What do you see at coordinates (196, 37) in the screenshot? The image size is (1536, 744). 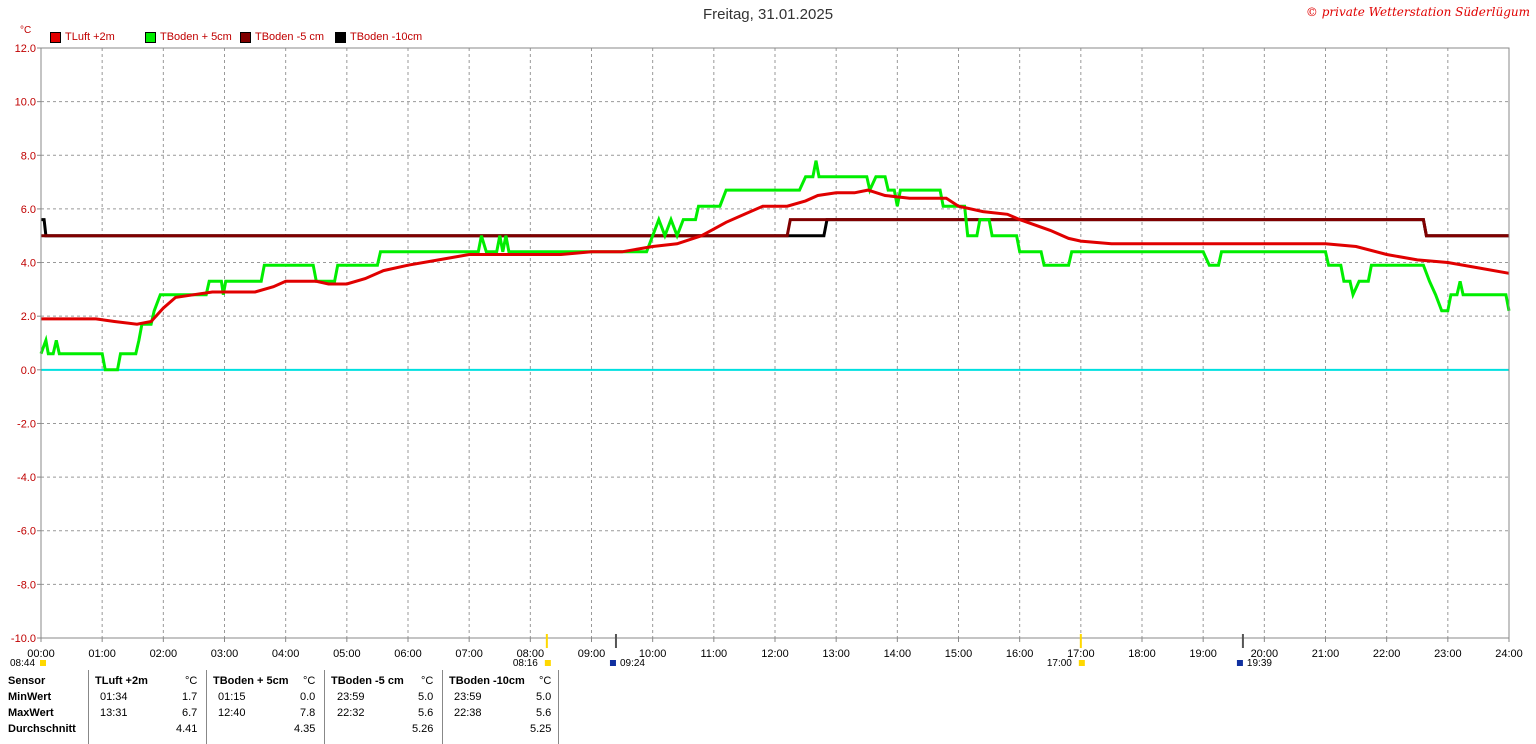 I see `legend-label: TBoden + 5cm` at bounding box center [196, 37].